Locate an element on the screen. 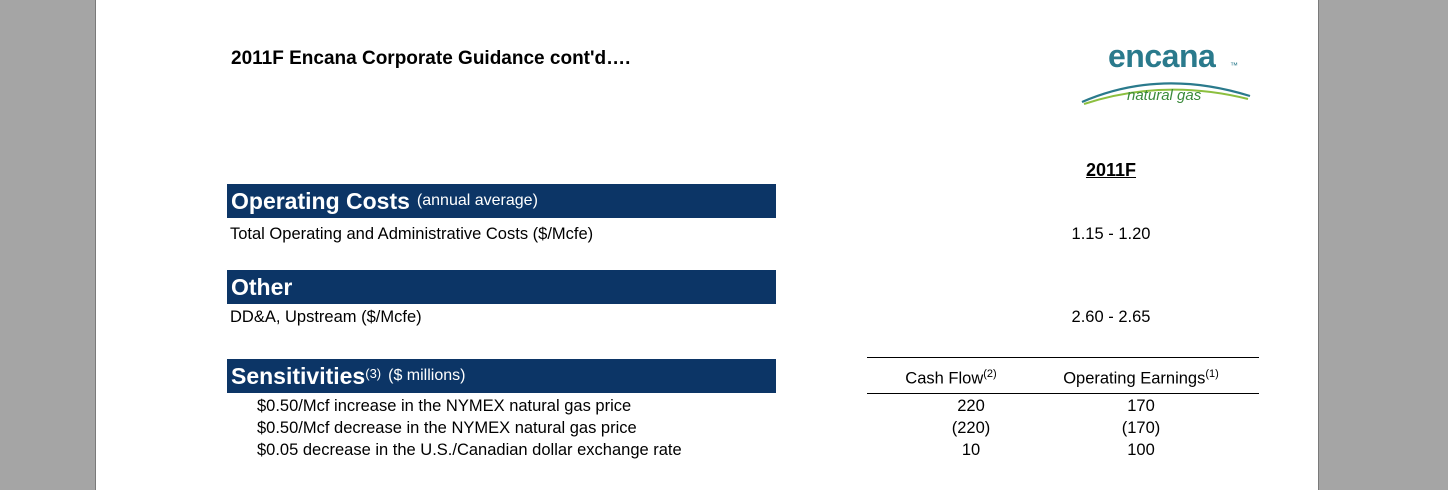 The image size is (1448, 490). sensitivity-cash-flow-value: (220) is located at coordinates (971, 428).